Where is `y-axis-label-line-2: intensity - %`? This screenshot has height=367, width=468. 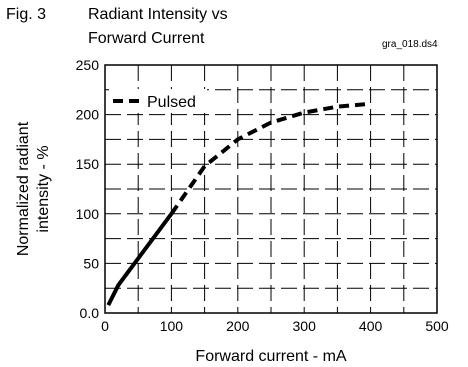
y-axis-label-line-2: intensity - % is located at coordinates (43, 188).